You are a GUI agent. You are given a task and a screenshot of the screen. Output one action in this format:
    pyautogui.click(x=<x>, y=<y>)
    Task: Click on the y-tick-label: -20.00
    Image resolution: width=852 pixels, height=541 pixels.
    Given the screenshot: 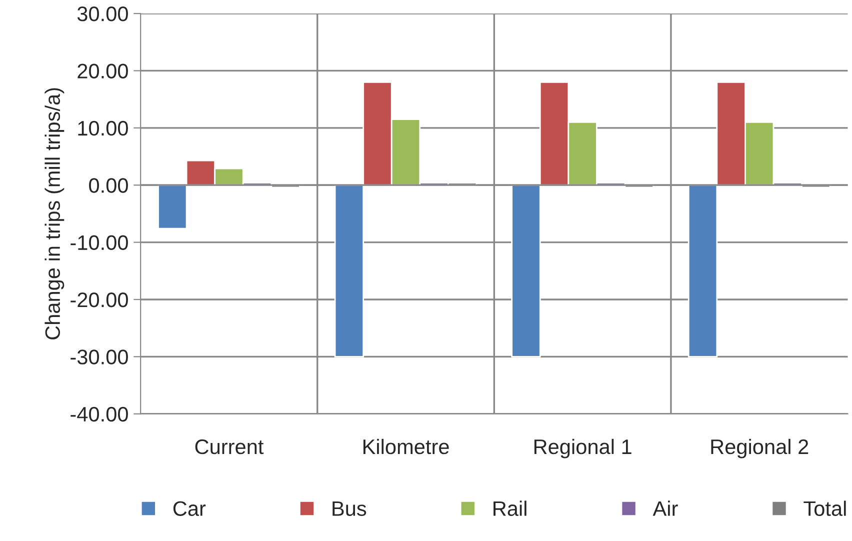 What is the action you would take?
    pyautogui.click(x=99, y=300)
    